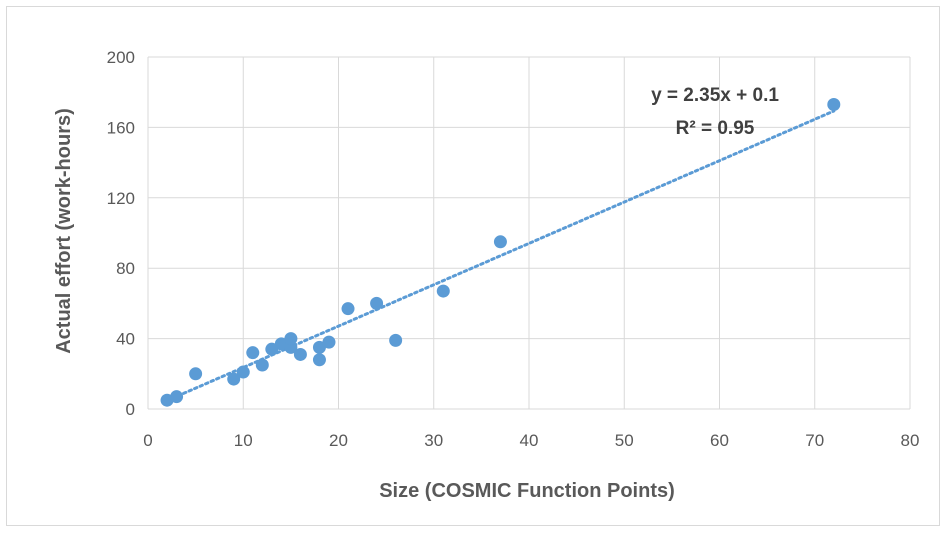 This screenshot has height=533, width=947. I want to click on y-tick-label: 120, so click(121, 198).